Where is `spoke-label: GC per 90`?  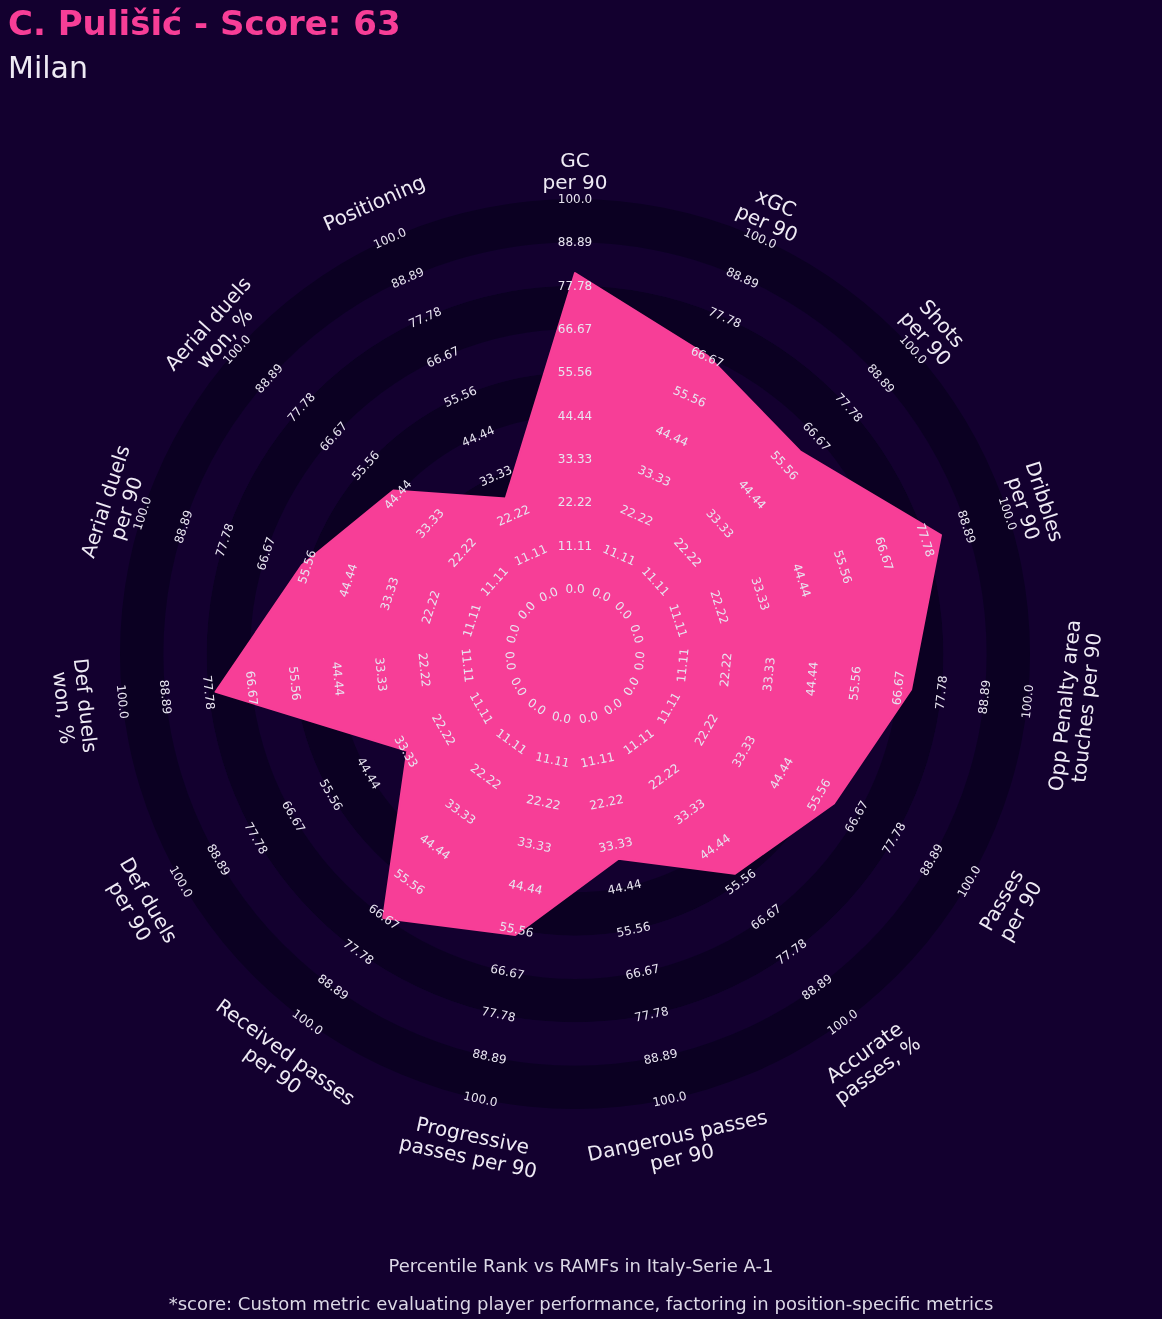
spoke-label: GC per 90 is located at coordinates (575, 171).